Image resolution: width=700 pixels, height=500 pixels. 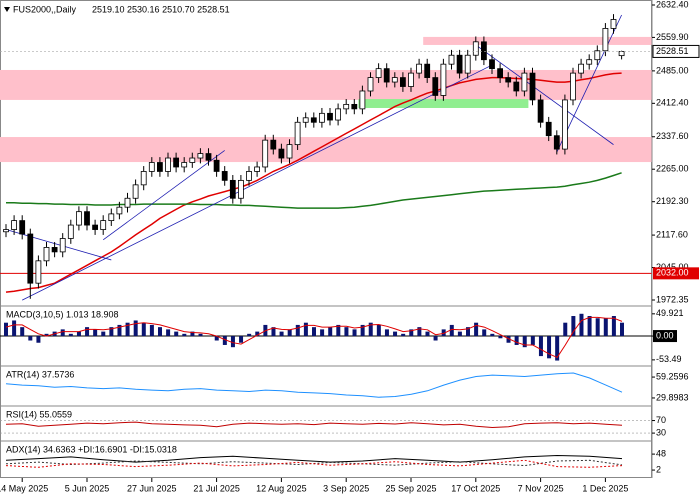 I want to click on y-tick-label: 48, so click(x=661, y=453).